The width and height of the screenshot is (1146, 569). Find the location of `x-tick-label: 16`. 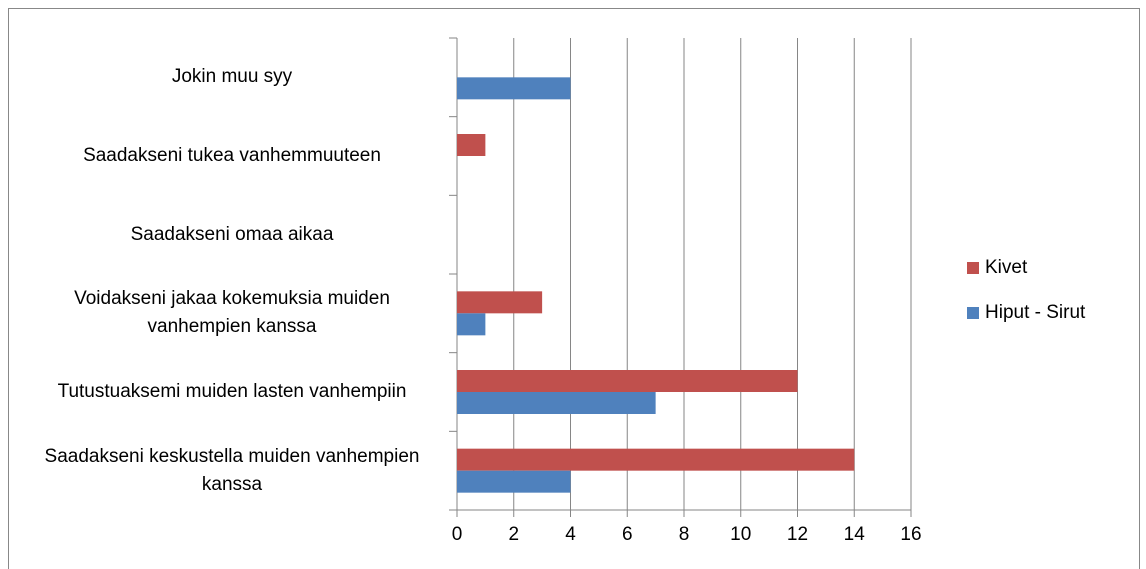

x-tick-label: 16 is located at coordinates (910, 534).